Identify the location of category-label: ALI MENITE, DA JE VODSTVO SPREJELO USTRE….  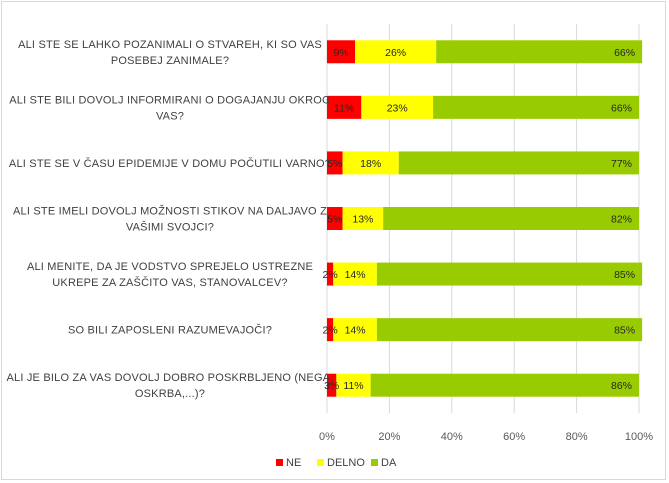
(170, 267).